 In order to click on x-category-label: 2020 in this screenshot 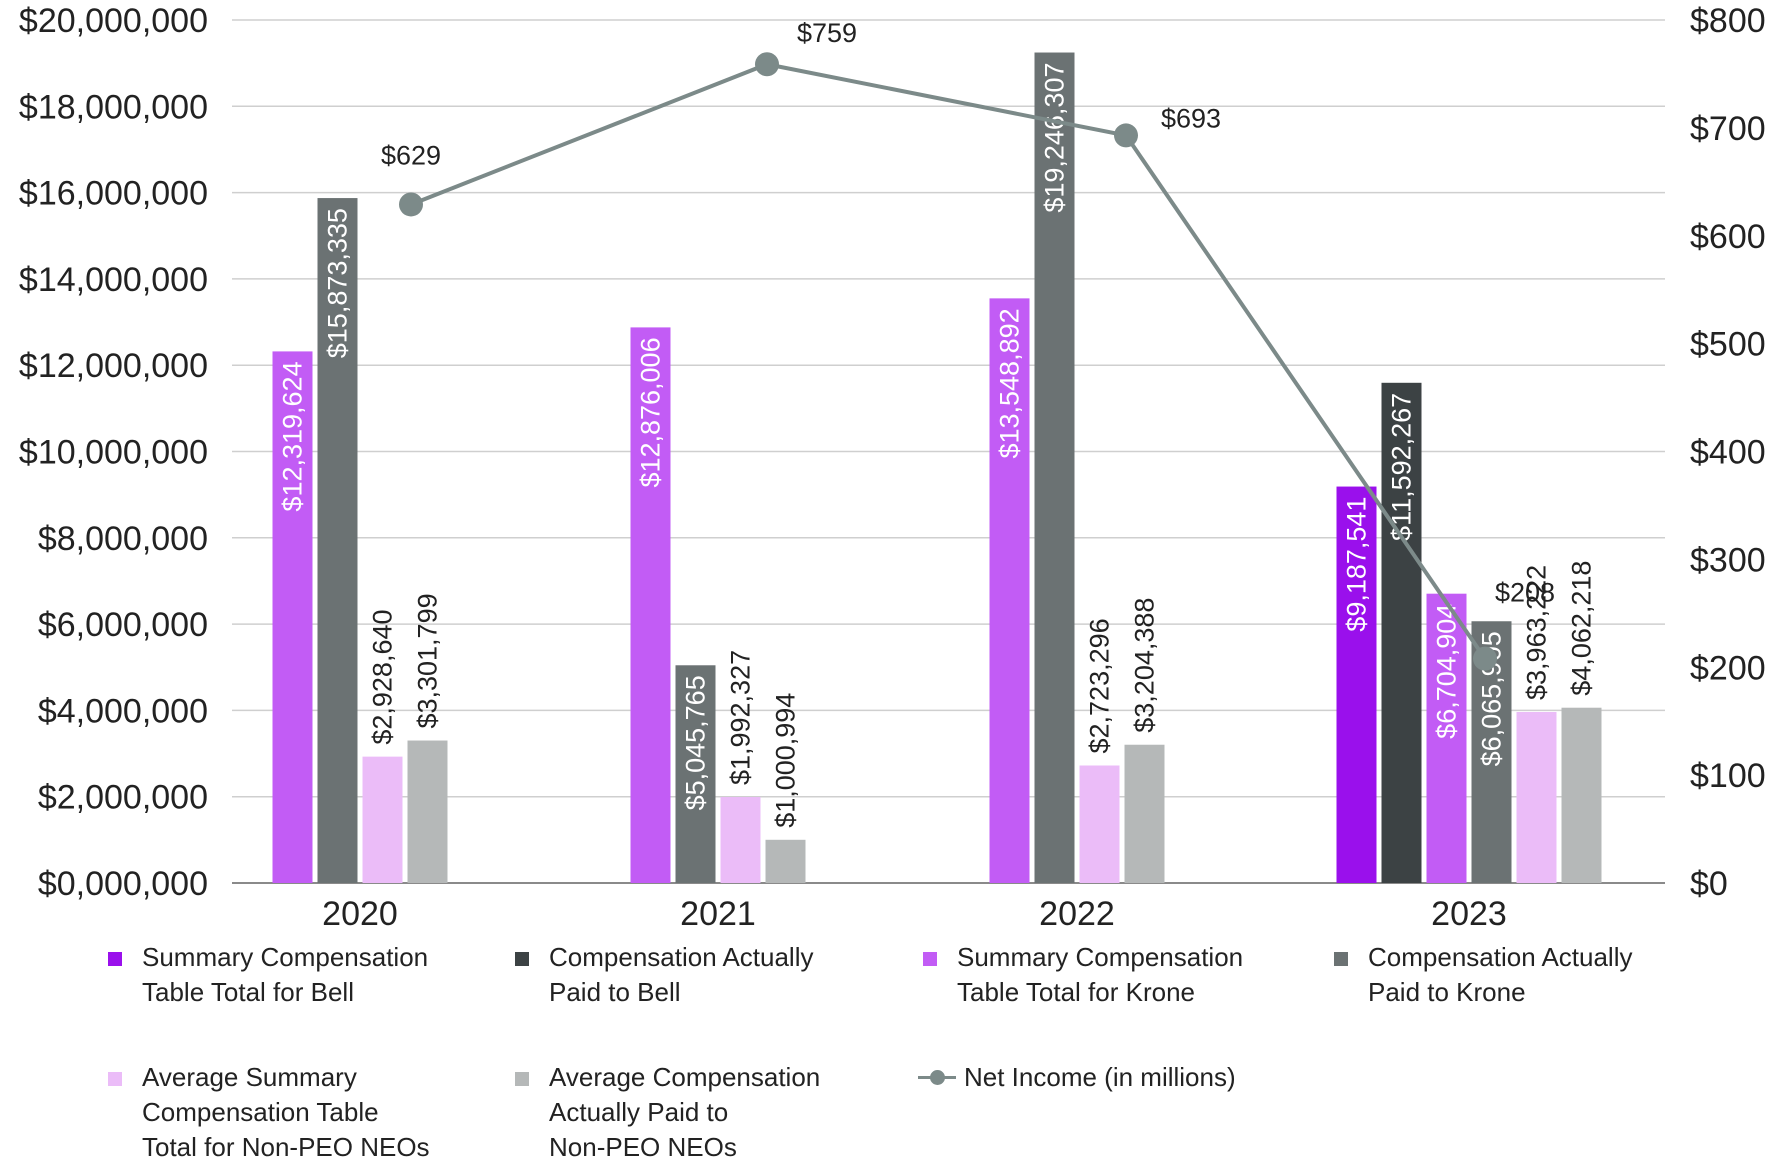, I will do `click(360, 914)`.